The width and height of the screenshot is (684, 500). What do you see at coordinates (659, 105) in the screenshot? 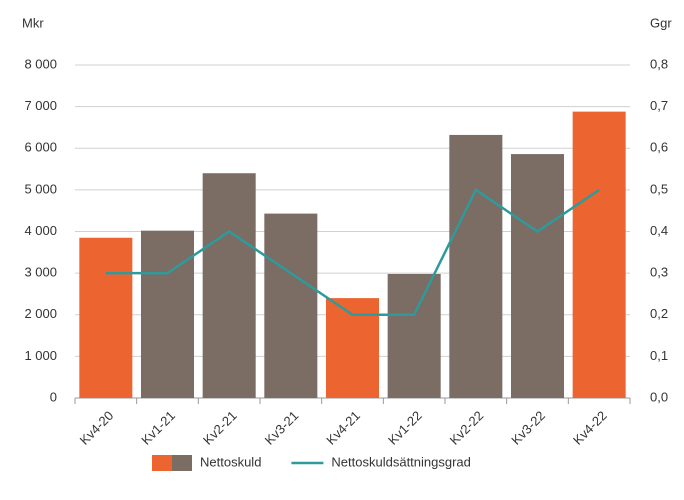
I see `y2-tick-label: 0,7` at bounding box center [659, 105].